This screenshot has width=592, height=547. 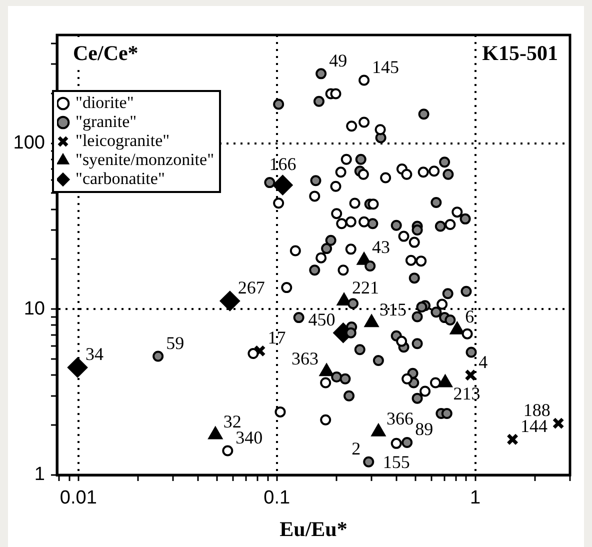 What do you see at coordinates (277, 338) in the screenshot?
I see `annotation: 17` at bounding box center [277, 338].